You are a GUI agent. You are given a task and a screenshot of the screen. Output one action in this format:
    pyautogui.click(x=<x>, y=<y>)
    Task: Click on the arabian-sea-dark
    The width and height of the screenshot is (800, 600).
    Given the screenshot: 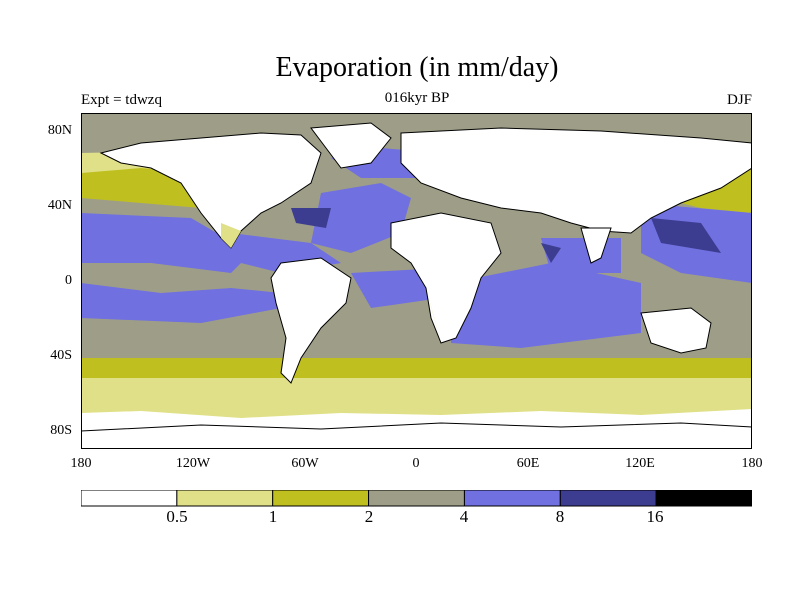 What is the action you would take?
    pyautogui.click(x=551, y=253)
    